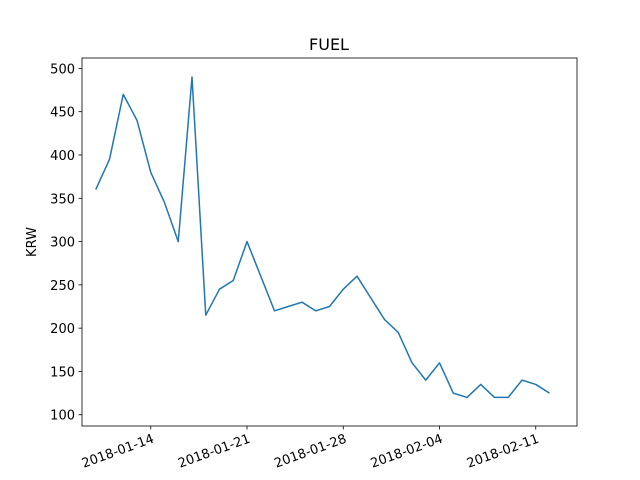 Image resolution: width=640 pixels, height=480 pixels. What do you see at coordinates (62, 416) in the screenshot?
I see `y-tick-label: 100` at bounding box center [62, 416].